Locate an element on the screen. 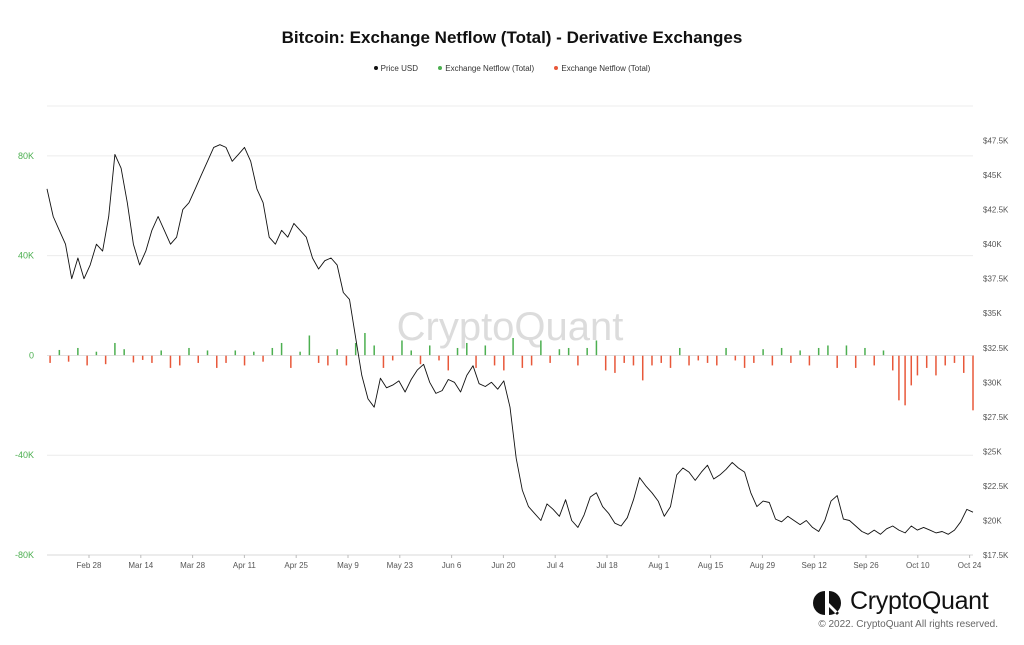 This screenshot has width=1024, height=645. legend-item-inflow: Exchange Netflow (Total) is located at coordinates (486, 68).